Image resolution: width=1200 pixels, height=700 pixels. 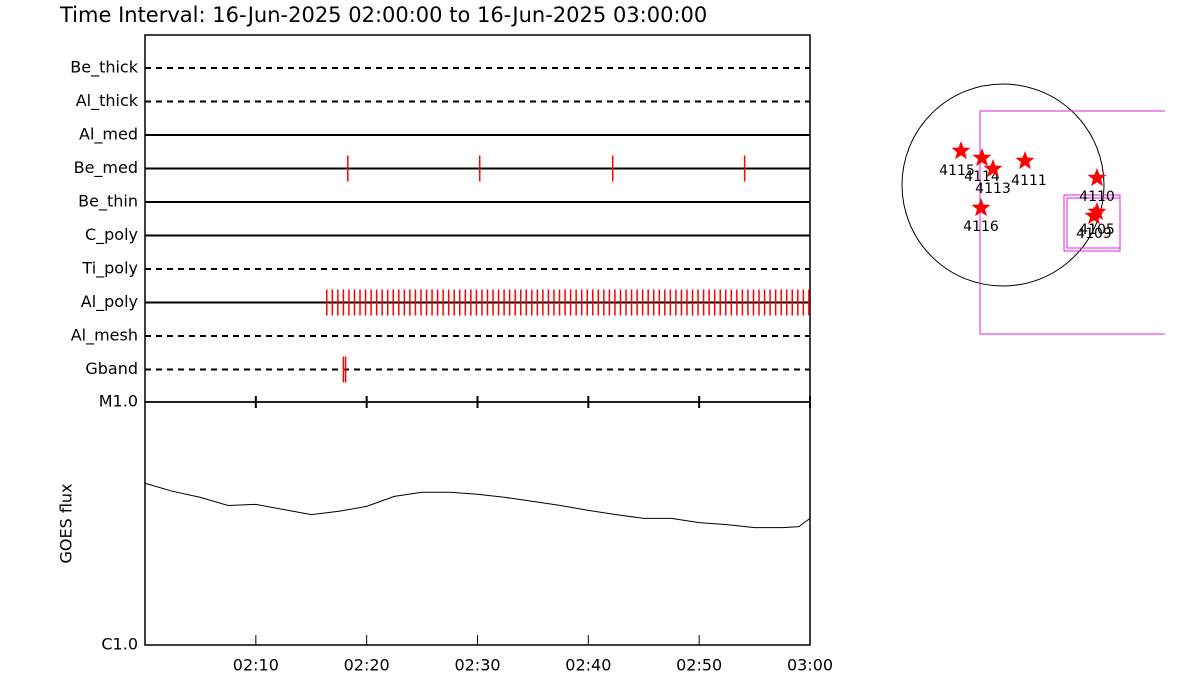 What do you see at coordinates (699, 665) in the screenshot?
I see `x-tick-label: 02:50` at bounding box center [699, 665].